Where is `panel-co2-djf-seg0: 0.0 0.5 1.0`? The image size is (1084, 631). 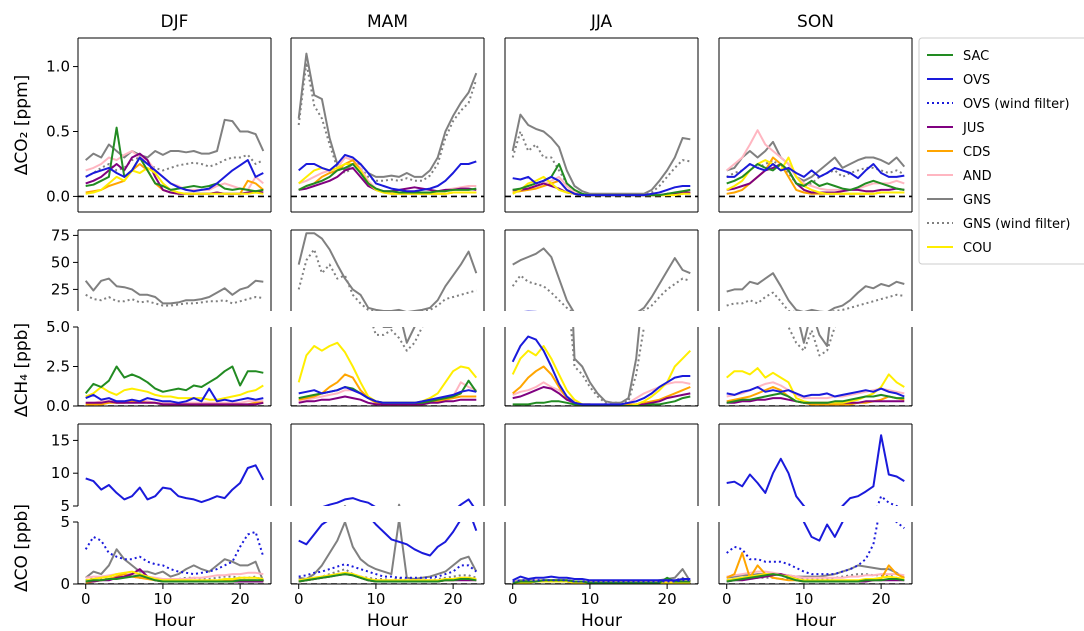 panel-co2-djf-seg0: 0.0 0.5 1.0 is located at coordinates (159, 125).